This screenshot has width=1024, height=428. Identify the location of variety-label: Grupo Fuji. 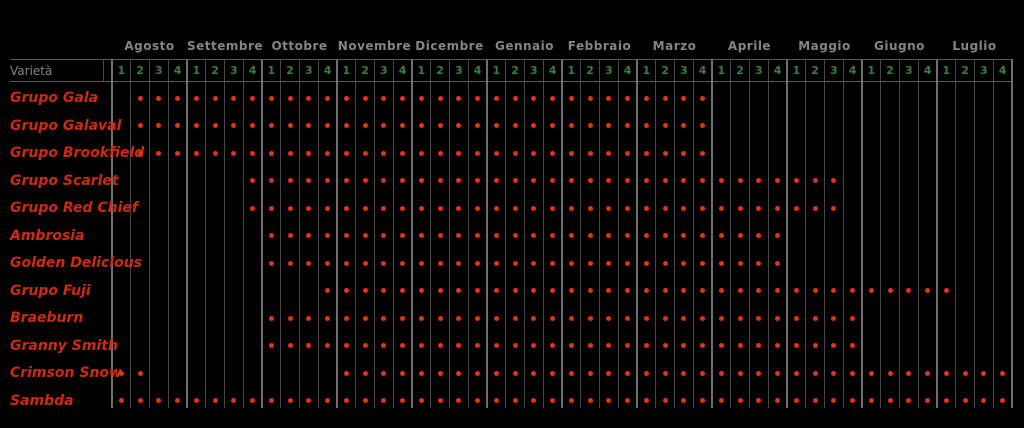
(50, 290).